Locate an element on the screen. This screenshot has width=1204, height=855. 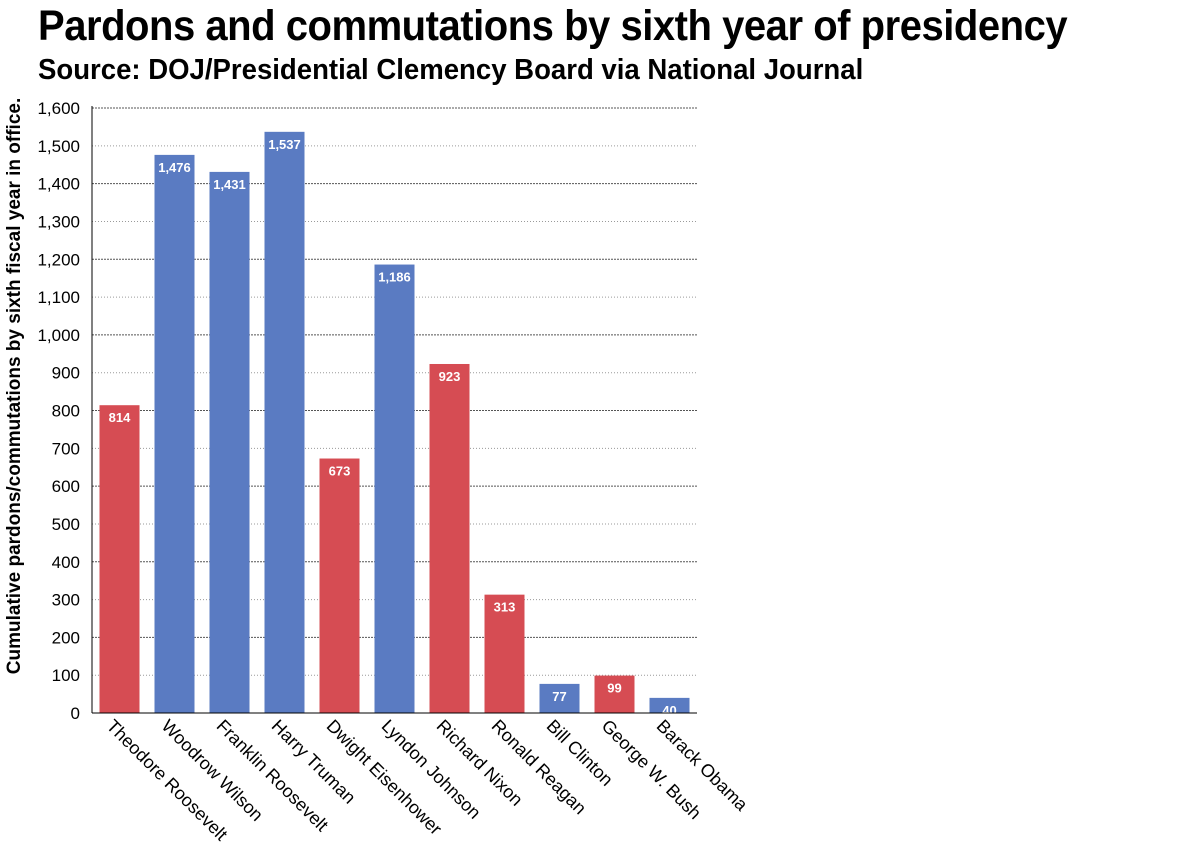
y-tick-label: 1,000 is located at coordinates (58, 335).